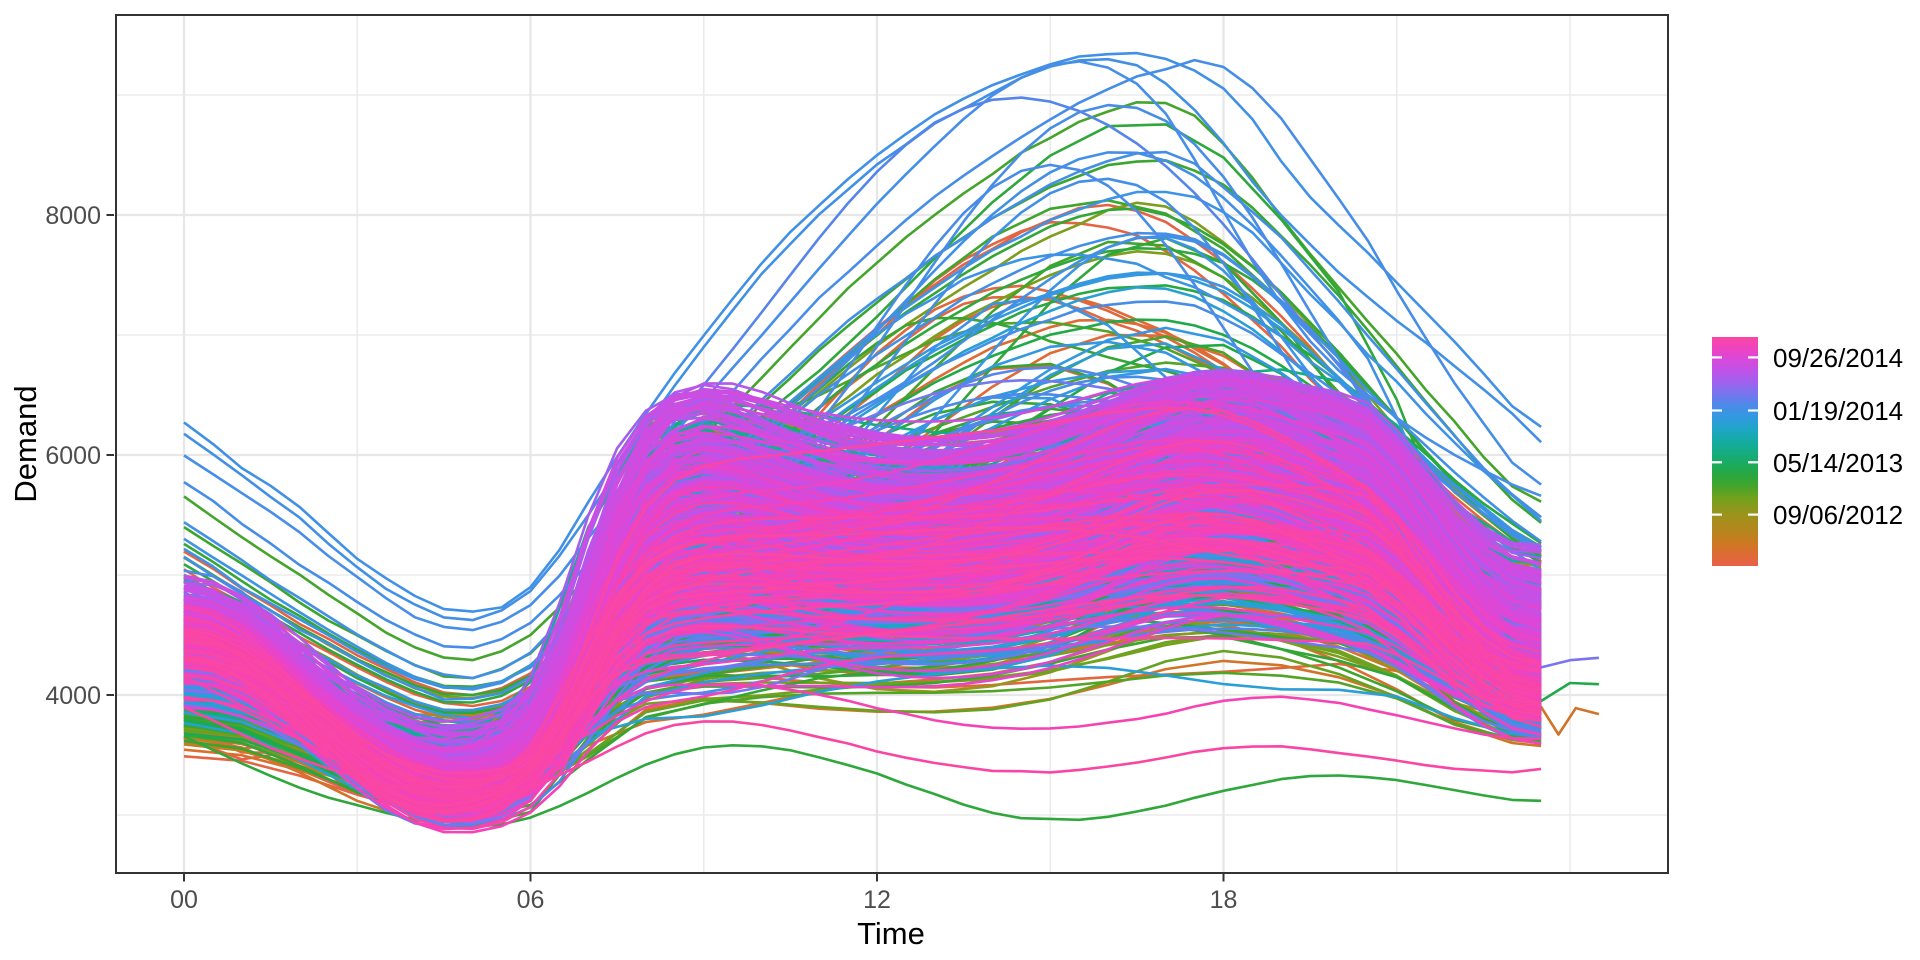  I want to click on svg-text: 18, so click(1224, 900).